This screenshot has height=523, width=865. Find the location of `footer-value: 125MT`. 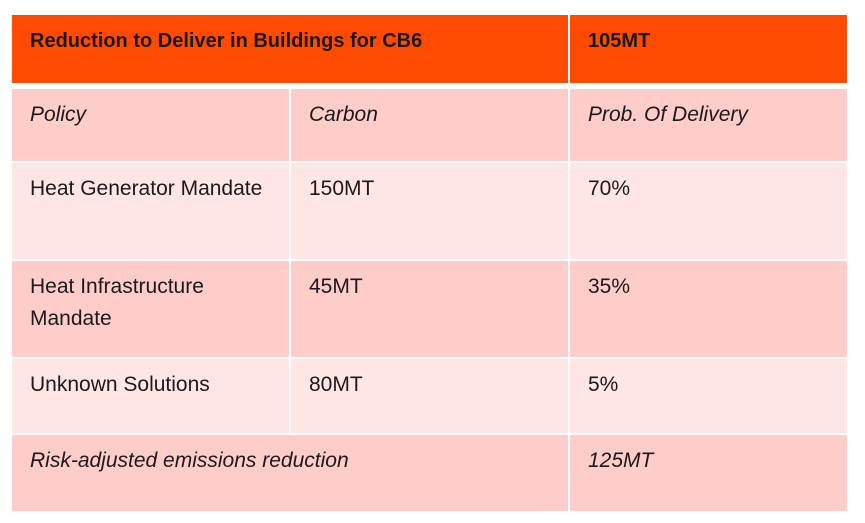

footer-value: 125MT is located at coordinates (621, 460).